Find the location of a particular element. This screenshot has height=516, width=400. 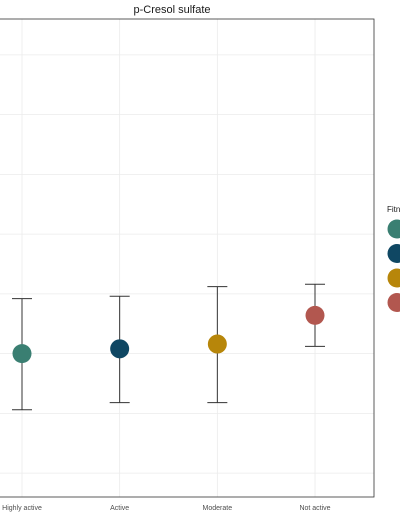

legend: Fitn is located at coordinates (393, 258).